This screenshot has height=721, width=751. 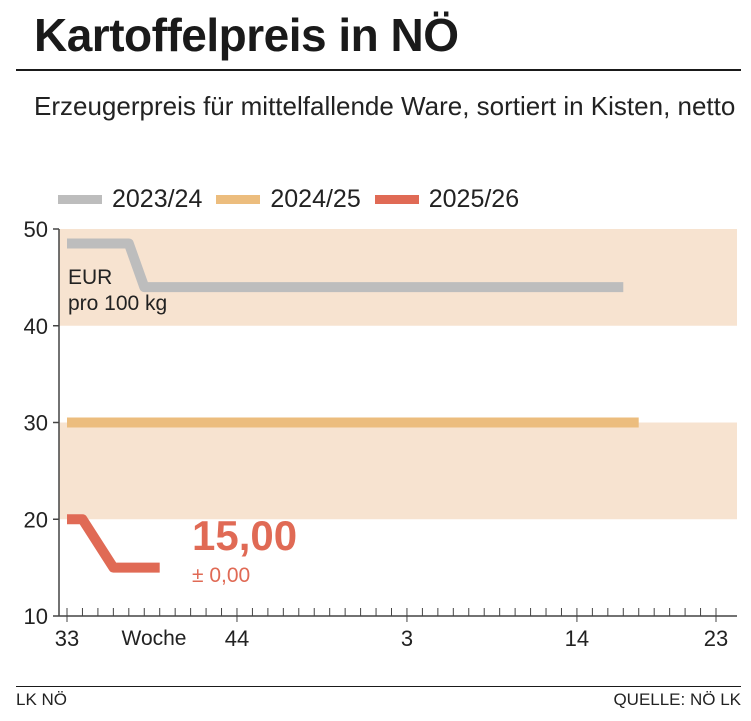 What do you see at coordinates (378, 70) in the screenshot?
I see `title-divider` at bounding box center [378, 70].